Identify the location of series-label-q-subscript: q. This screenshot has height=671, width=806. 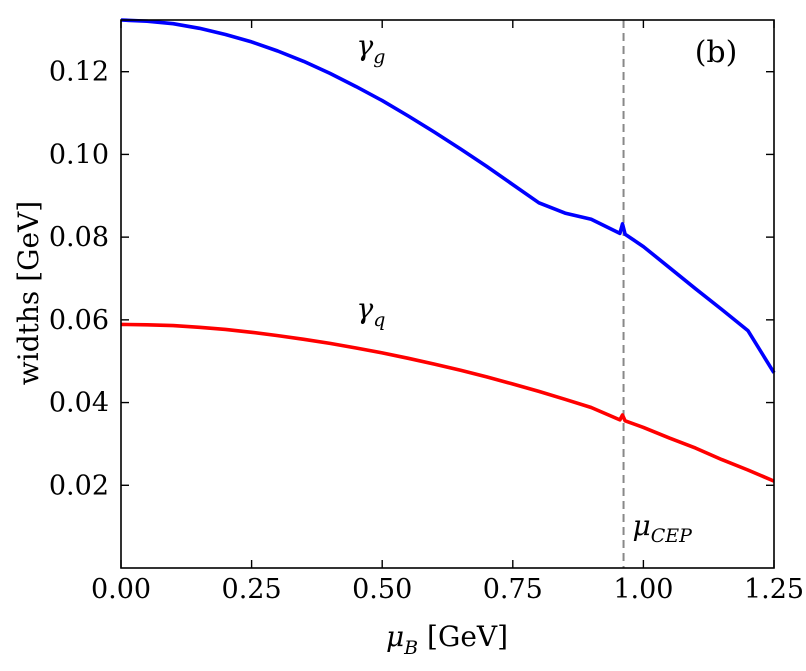
(379, 320).